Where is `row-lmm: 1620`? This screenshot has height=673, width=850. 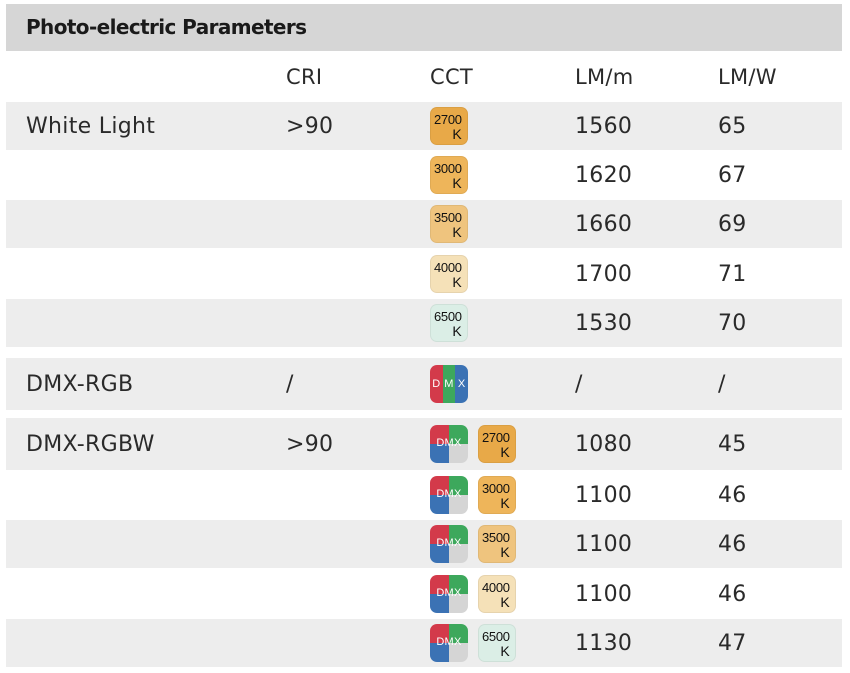 row-lmm: 1620 is located at coordinates (604, 175).